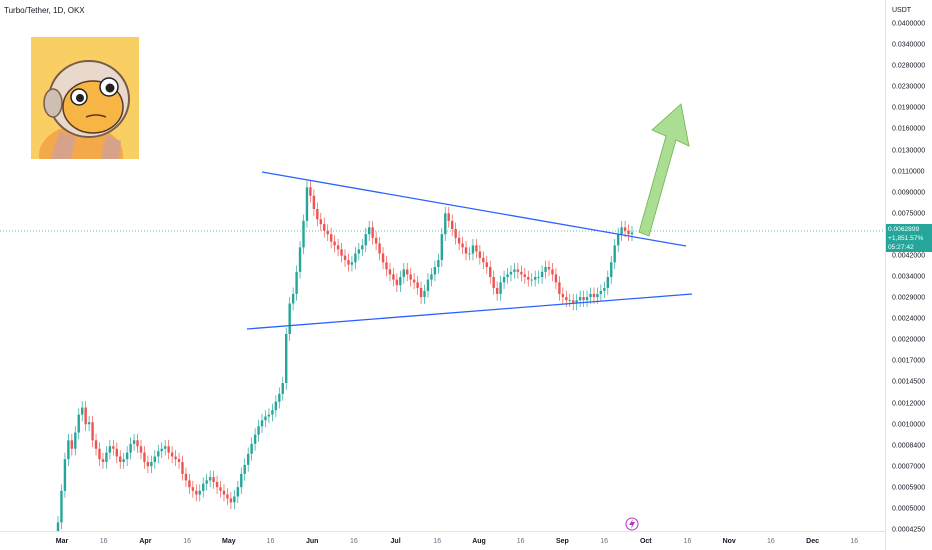  Describe the element at coordinates (62, 541) in the screenshot. I see `time-tick: Mar` at that location.